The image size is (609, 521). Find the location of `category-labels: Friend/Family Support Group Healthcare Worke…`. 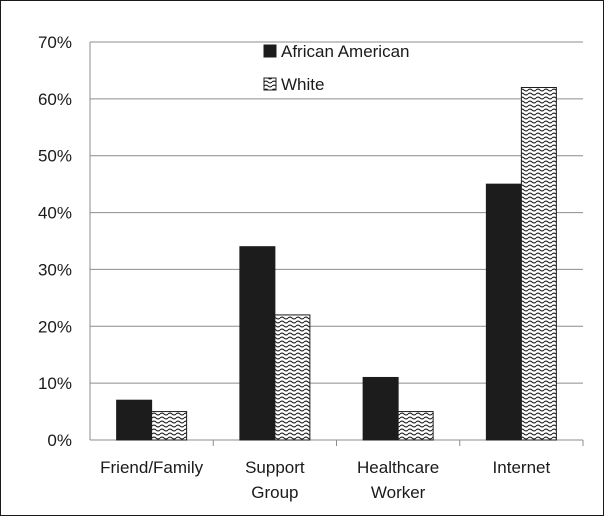

category-labels: Friend/Family Support Group Healthcare Worke… is located at coordinates (325, 480).